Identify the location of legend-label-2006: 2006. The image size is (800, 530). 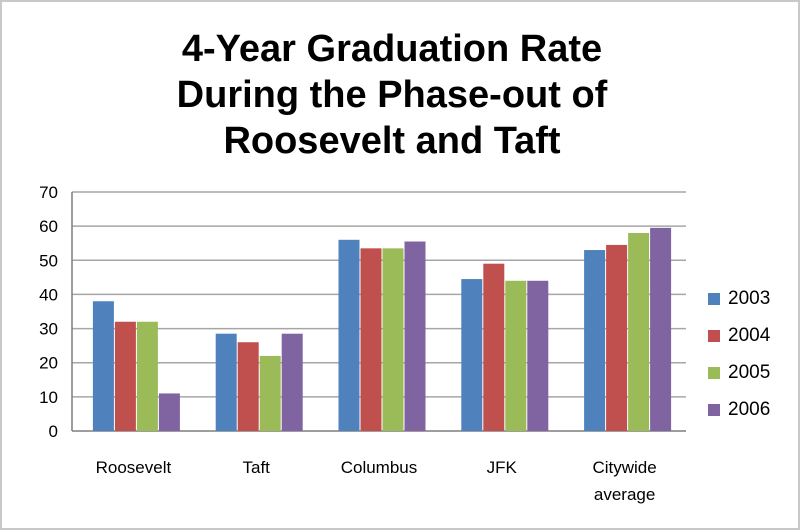
(749, 409).